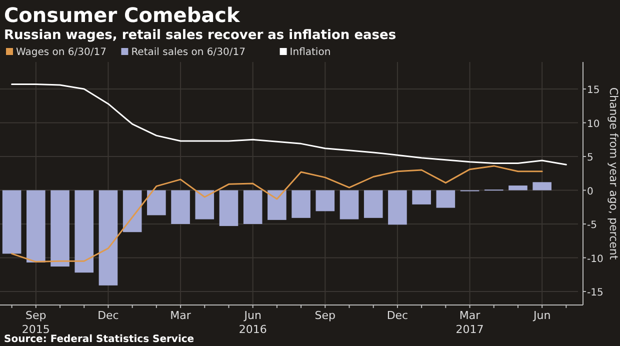  What do you see at coordinates (595, 259) in the screenshot?
I see `y-tick-label: -10` at bounding box center [595, 259].